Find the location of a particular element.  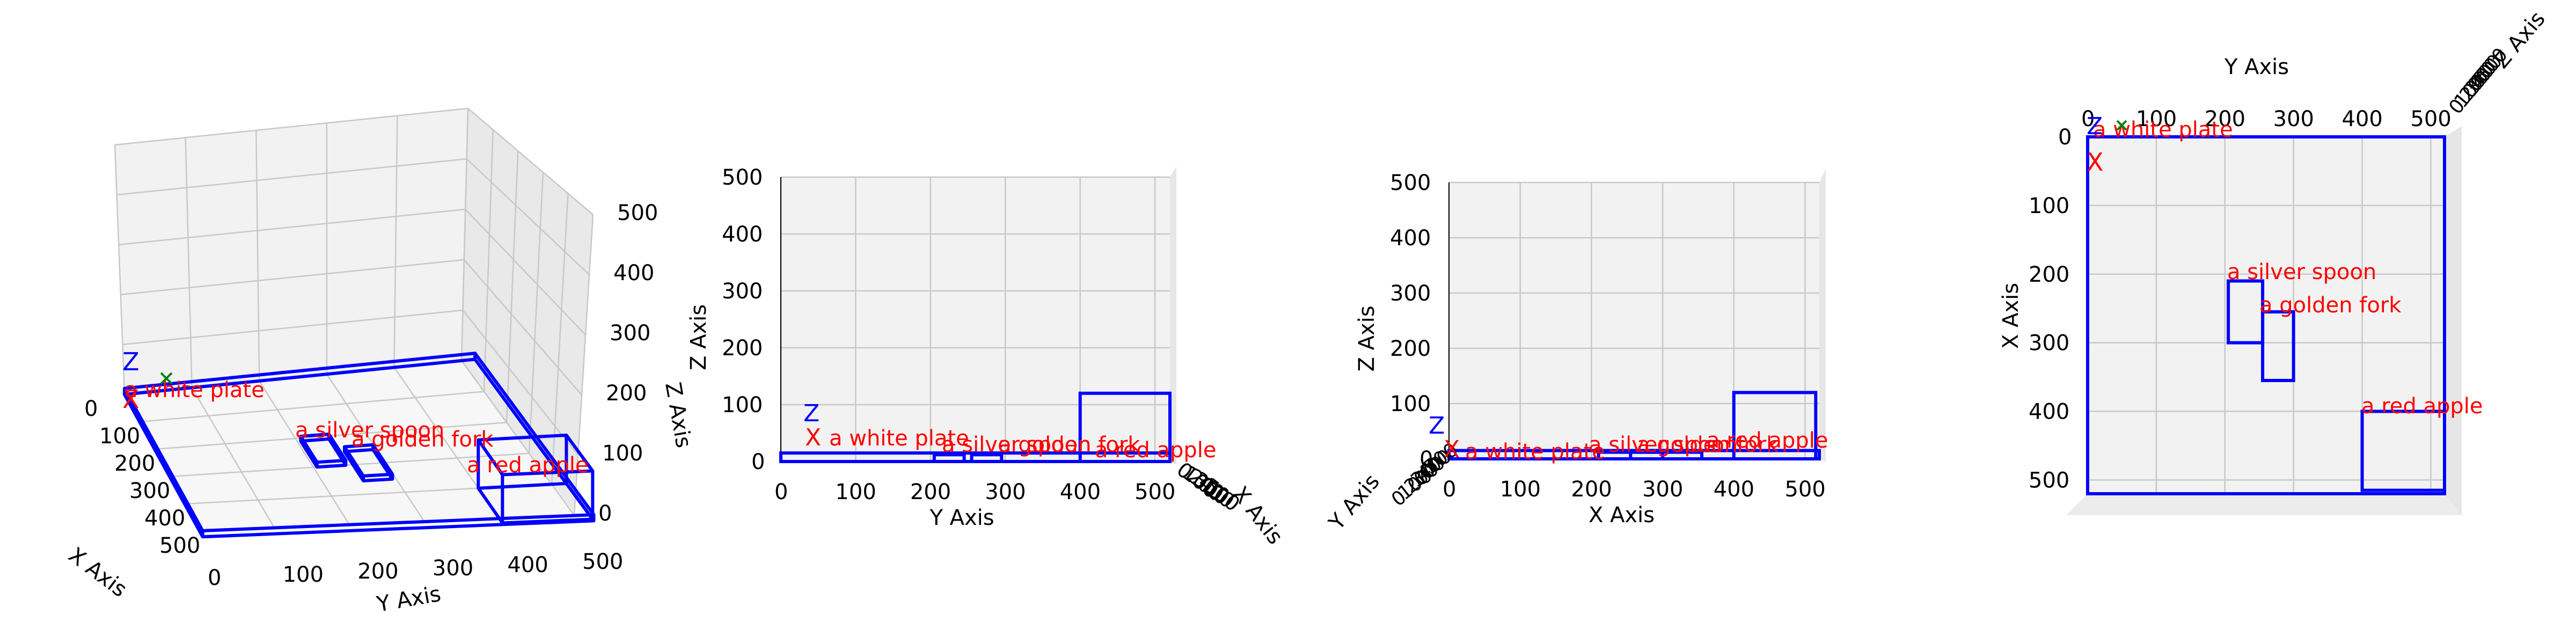

x-tick-label: 500 is located at coordinates (179, 545).